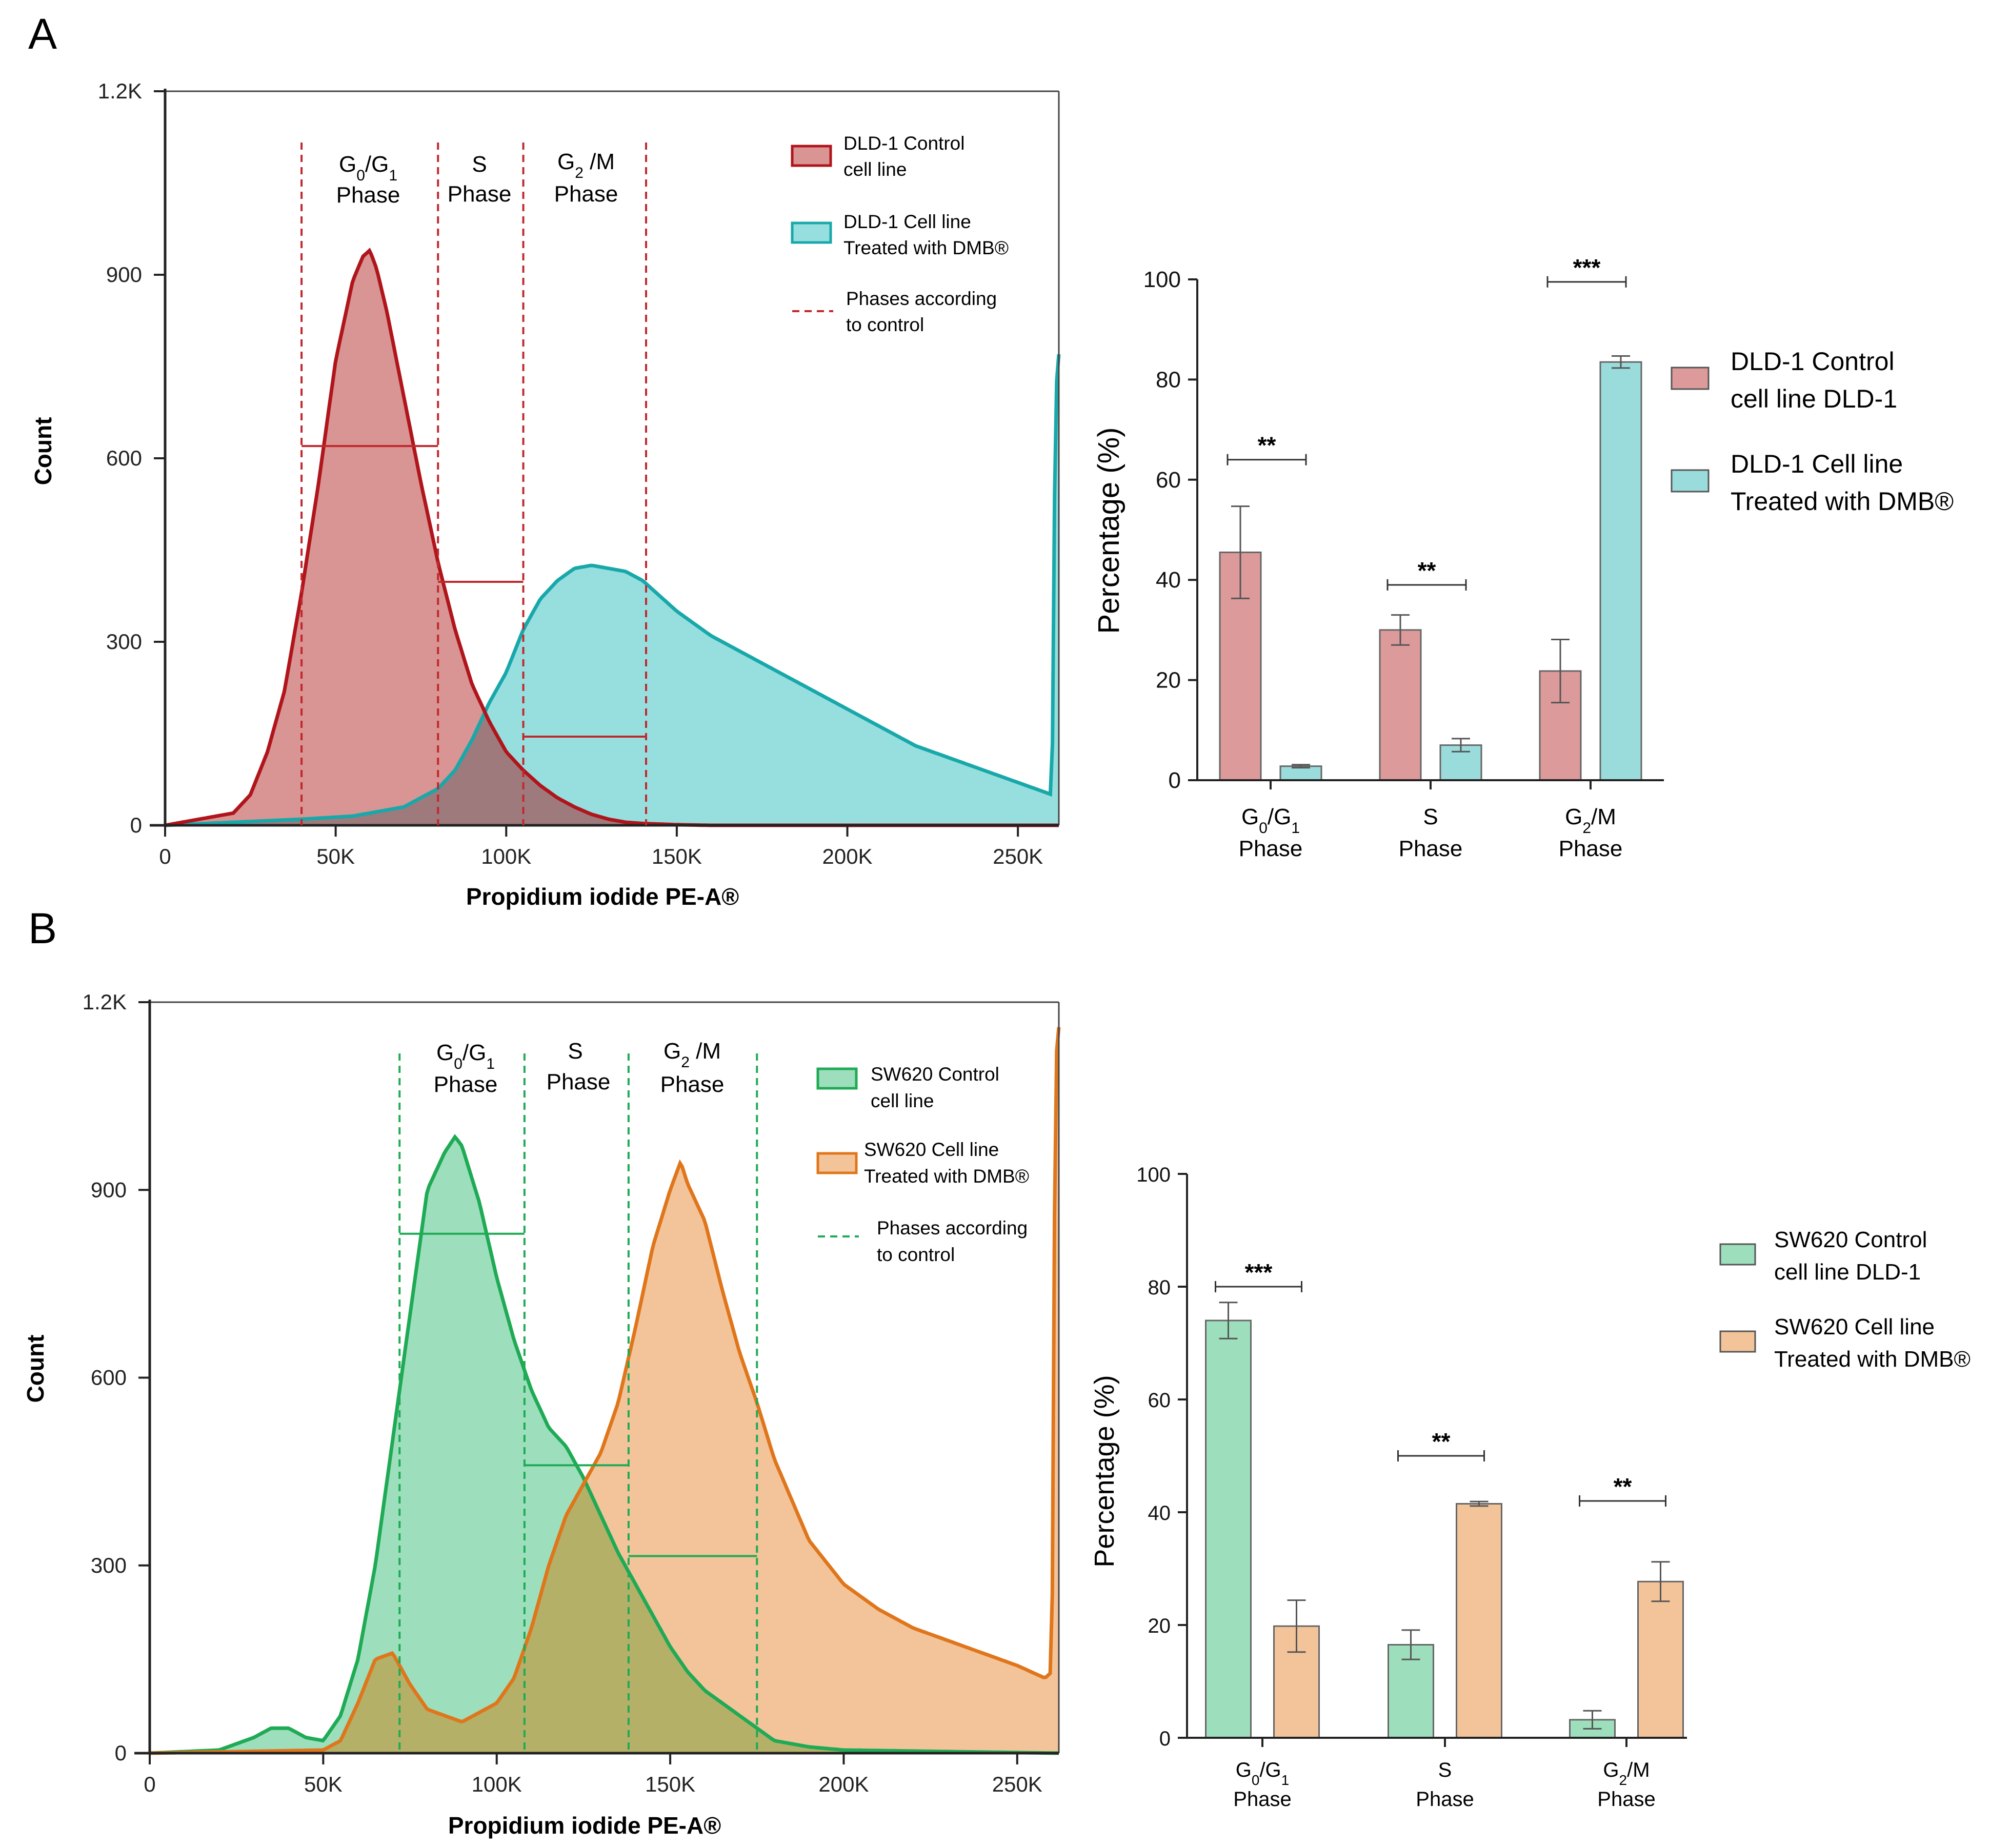 The width and height of the screenshot is (1990, 1848). I want to click on bar-chart-b-bars, so click(1444, 1529).